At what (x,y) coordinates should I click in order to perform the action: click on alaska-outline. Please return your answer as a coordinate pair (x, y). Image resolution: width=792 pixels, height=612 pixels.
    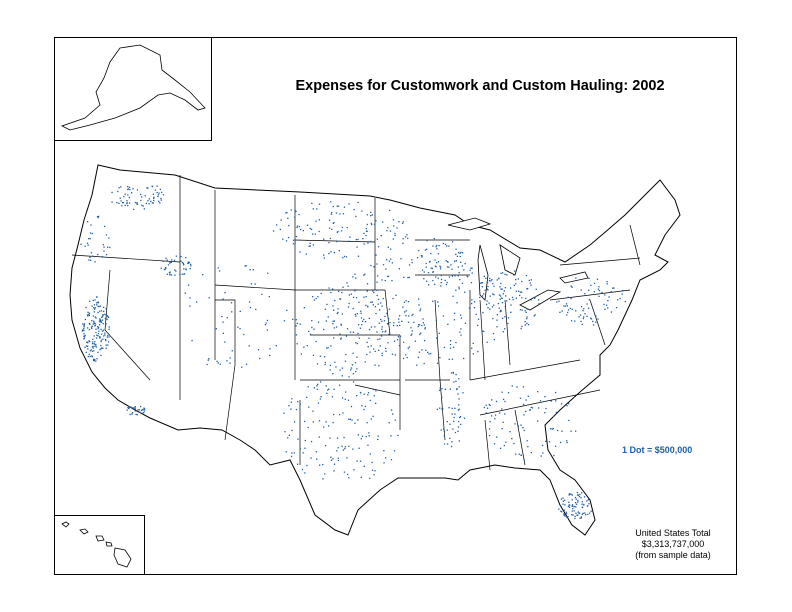
    Looking at the image, I should click on (133, 87).